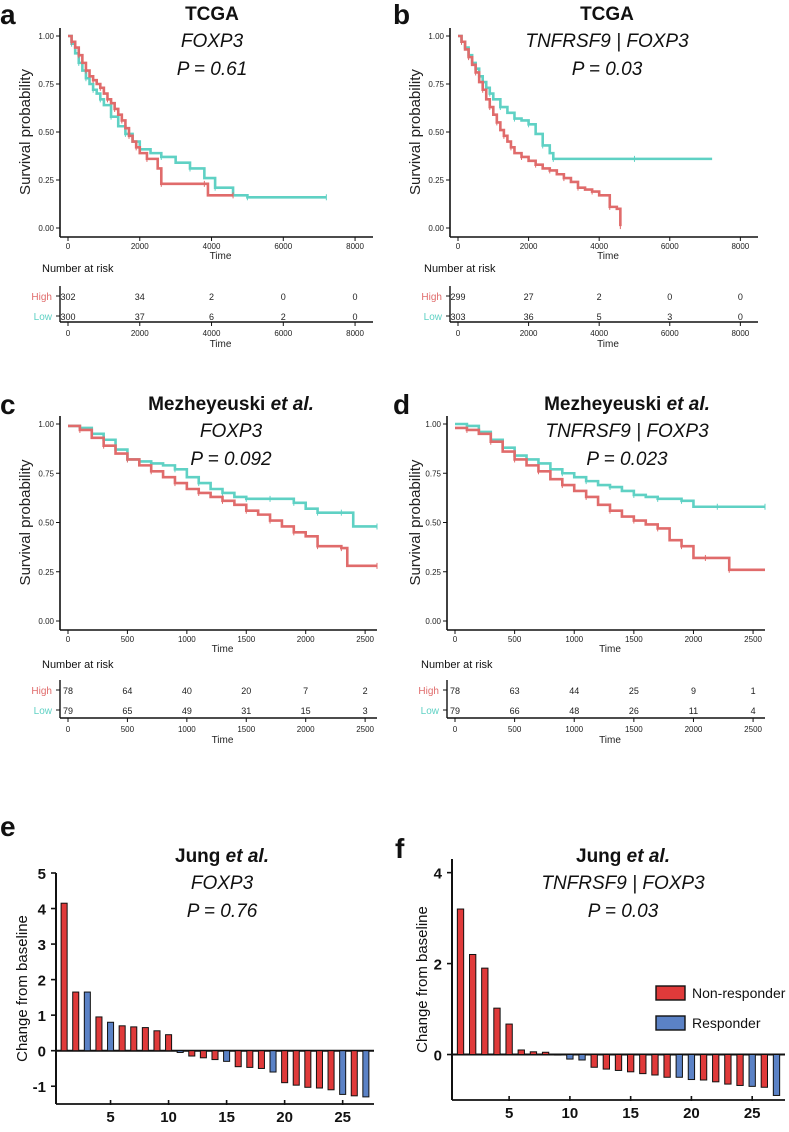 This screenshot has height=1132, width=789. Describe the element at coordinates (670, 1023) in the screenshot. I see `legend-swatch-r` at that location.